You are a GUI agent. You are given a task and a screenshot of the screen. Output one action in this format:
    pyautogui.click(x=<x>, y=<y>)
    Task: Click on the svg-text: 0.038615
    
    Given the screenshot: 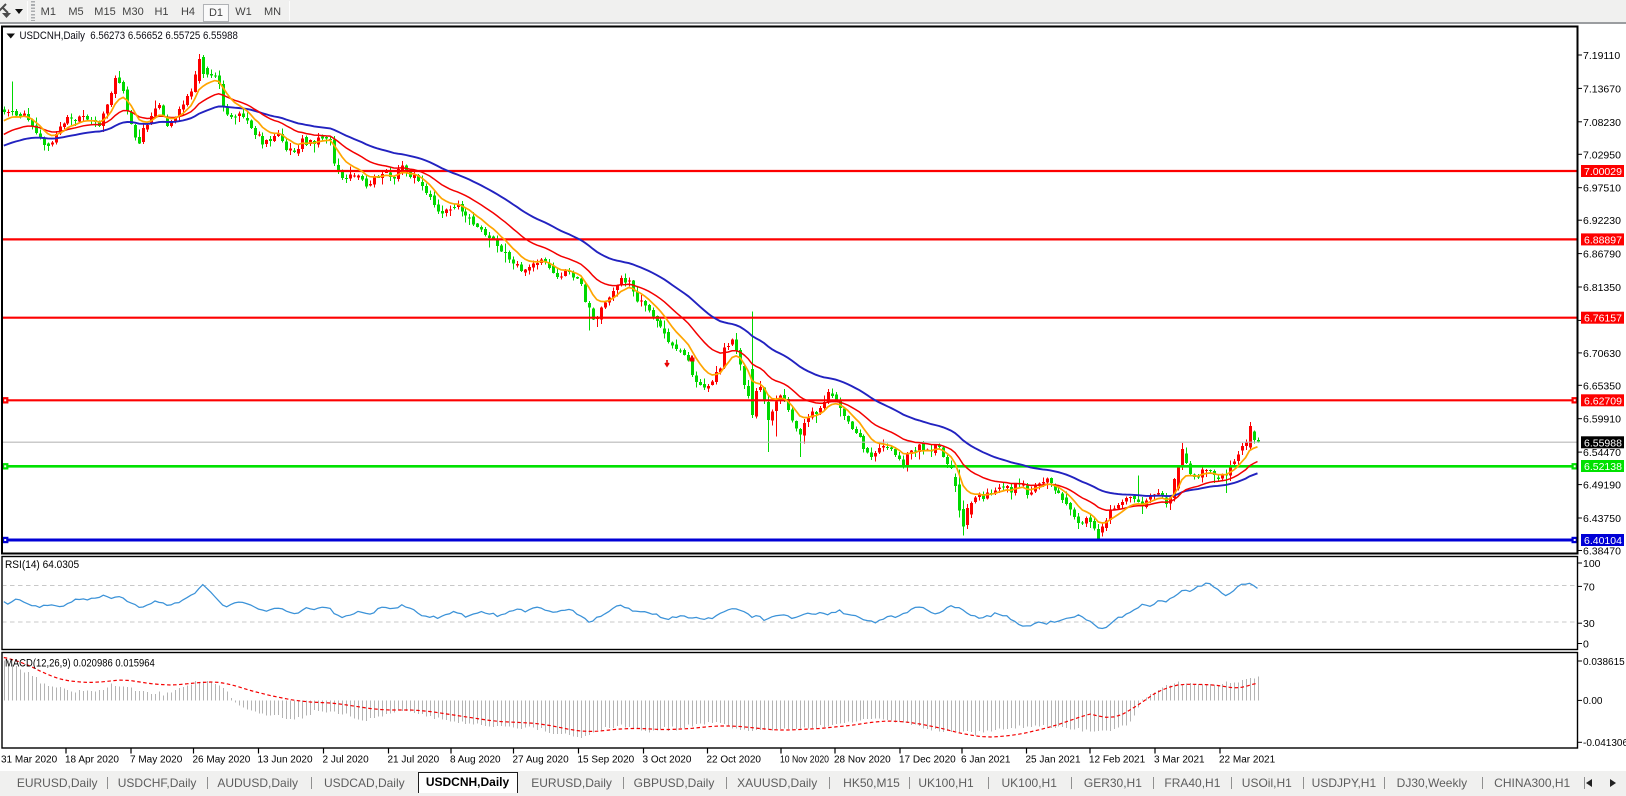 What is the action you would take?
    pyautogui.click(x=1604, y=662)
    